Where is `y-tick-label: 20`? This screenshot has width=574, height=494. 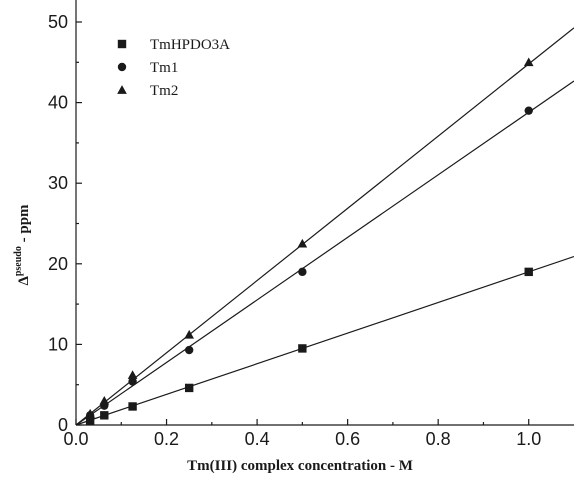 y-tick-label: 20 is located at coordinates (58, 264).